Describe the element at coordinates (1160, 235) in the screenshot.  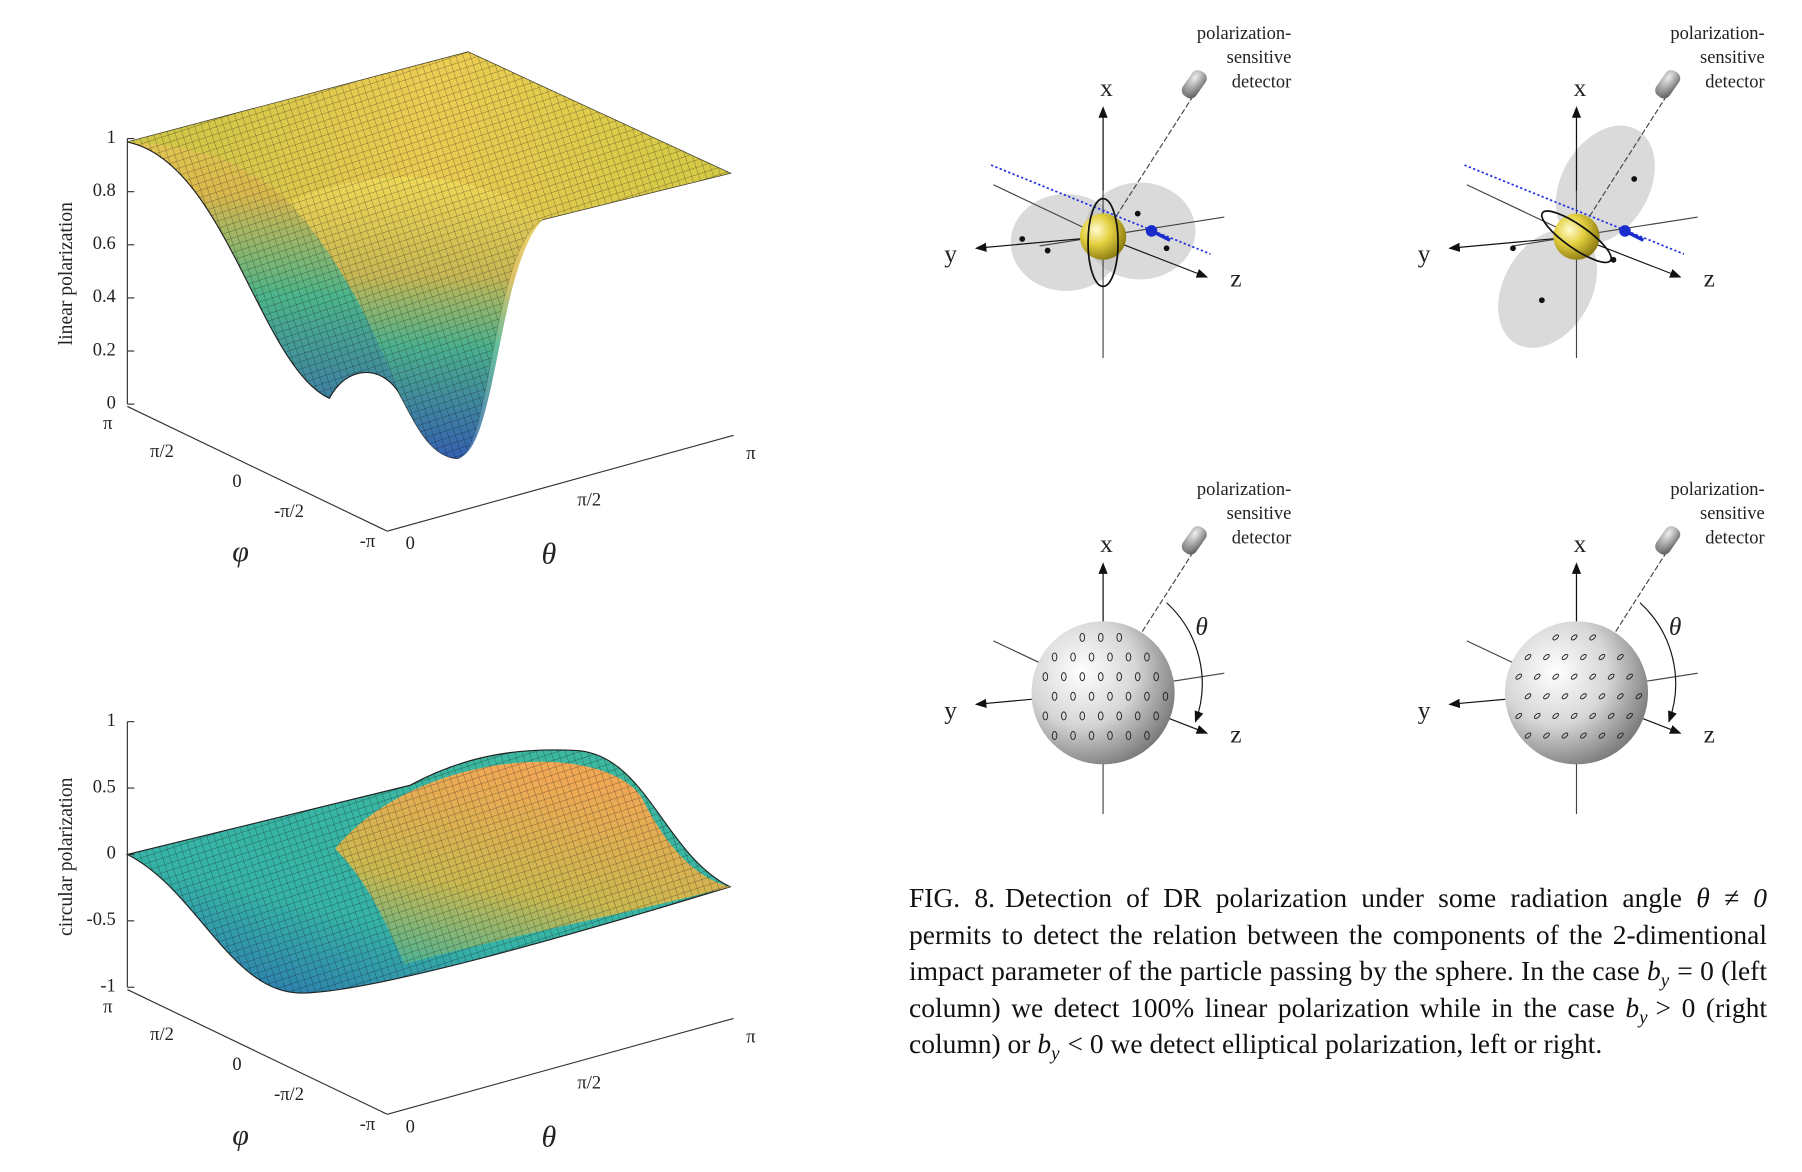
I see `particle-arrow` at that location.